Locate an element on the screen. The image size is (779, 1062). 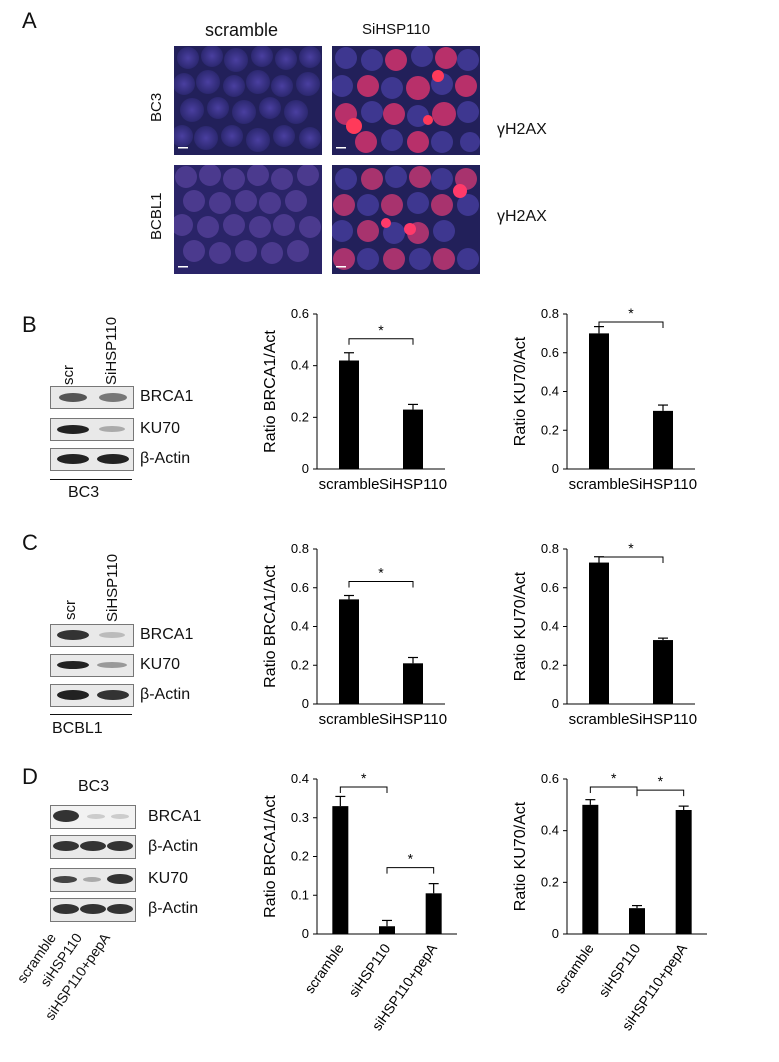
blot-brca1-d is located at coordinates (93, 817).